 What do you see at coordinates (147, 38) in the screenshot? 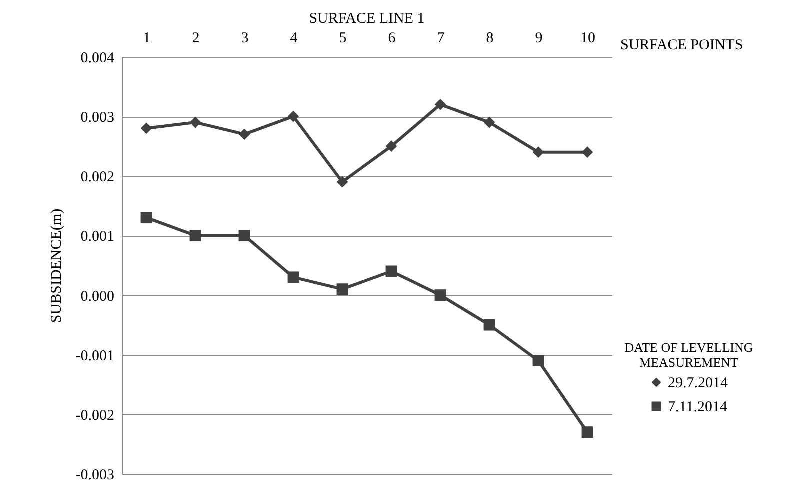
I see `x-tick-label: 1` at bounding box center [147, 38].